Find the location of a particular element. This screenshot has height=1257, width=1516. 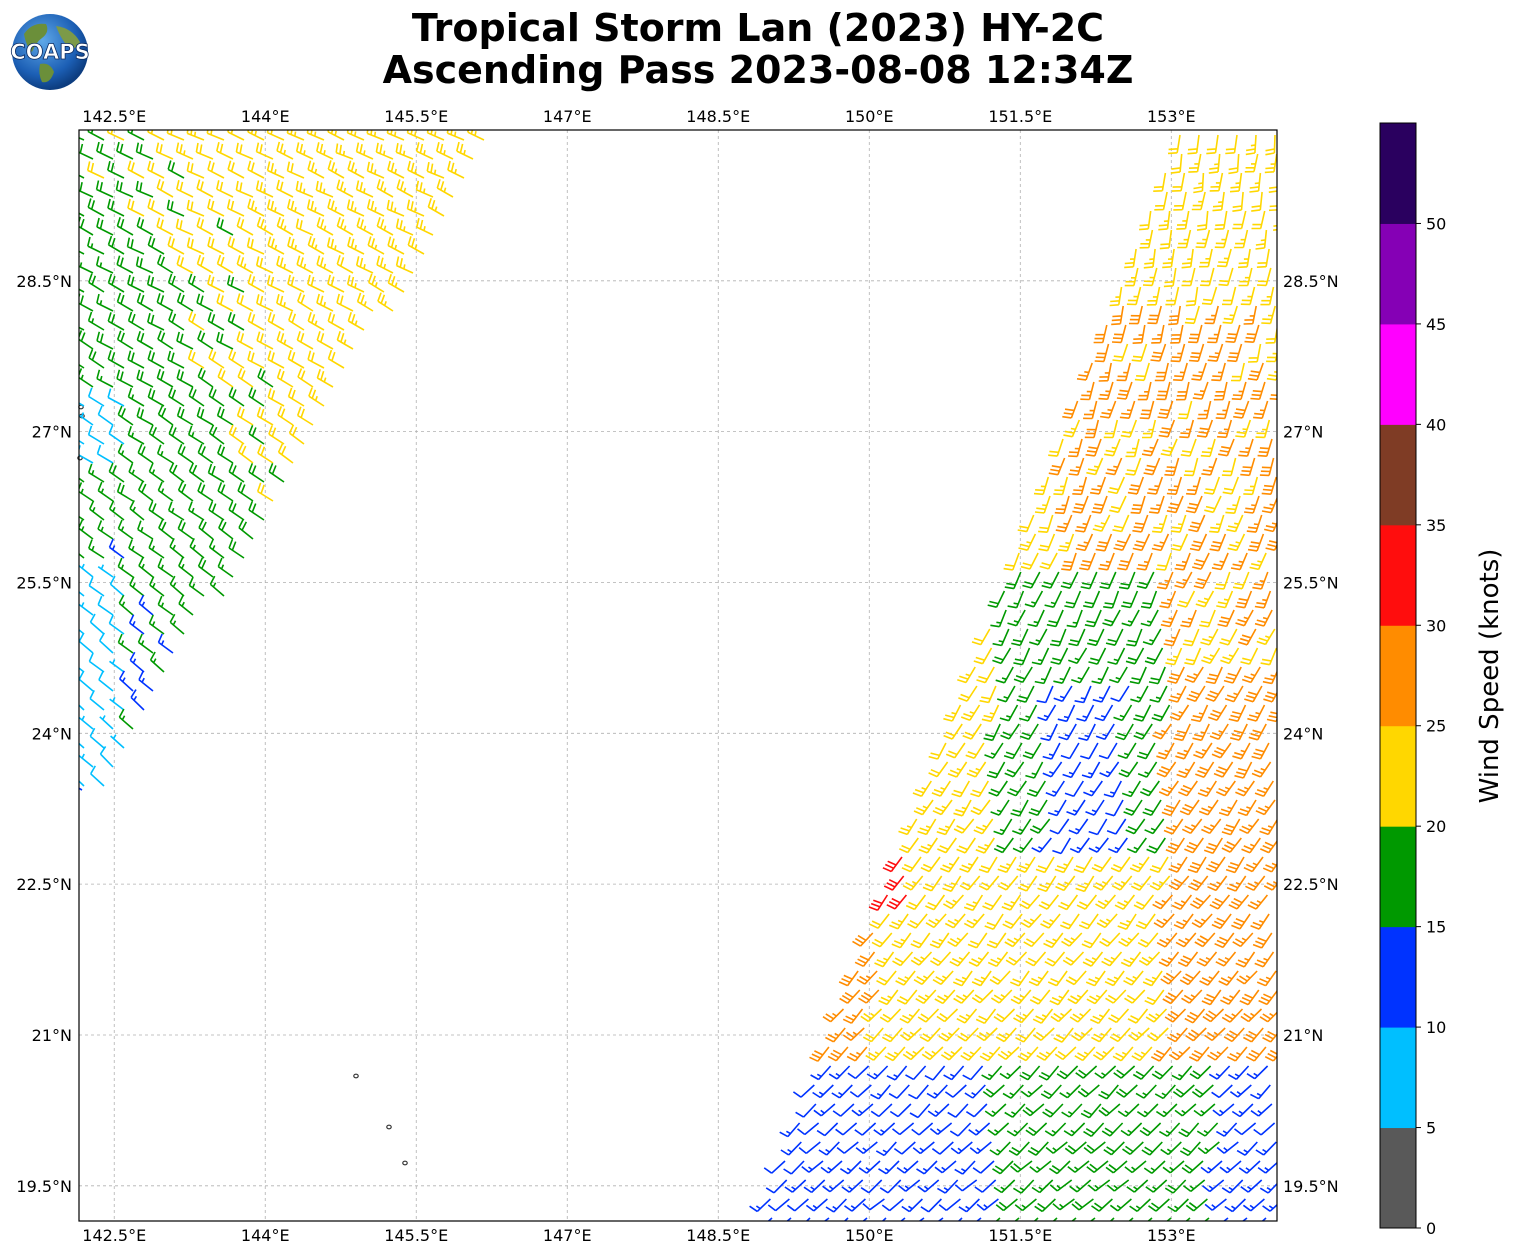

lon-tick-label-bottom: 153°E is located at coordinates (1171, 1235).